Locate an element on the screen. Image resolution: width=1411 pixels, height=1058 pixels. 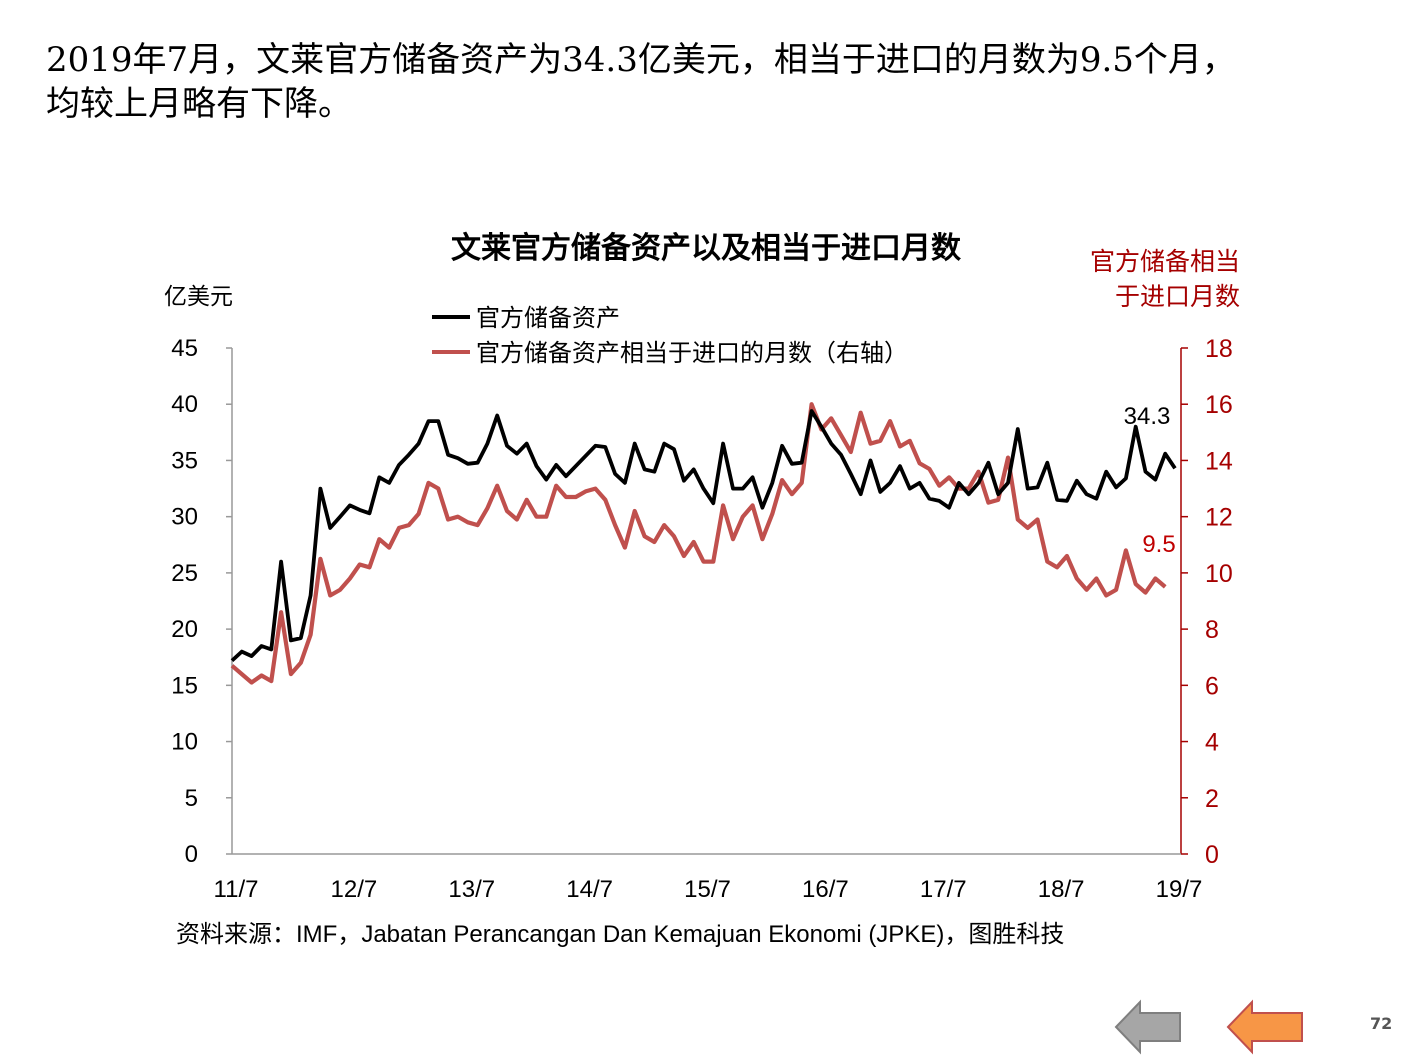
right-tick-label: 0 is located at coordinates (1212, 855).